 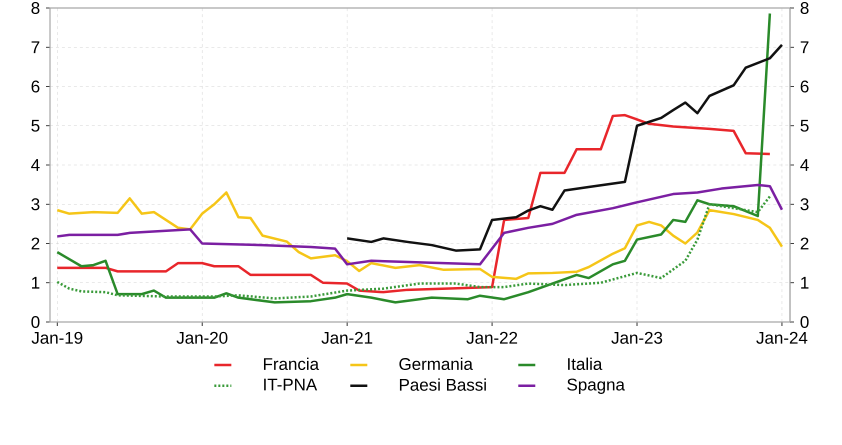 I want to click on legend-label: Francia, so click(x=292, y=364).